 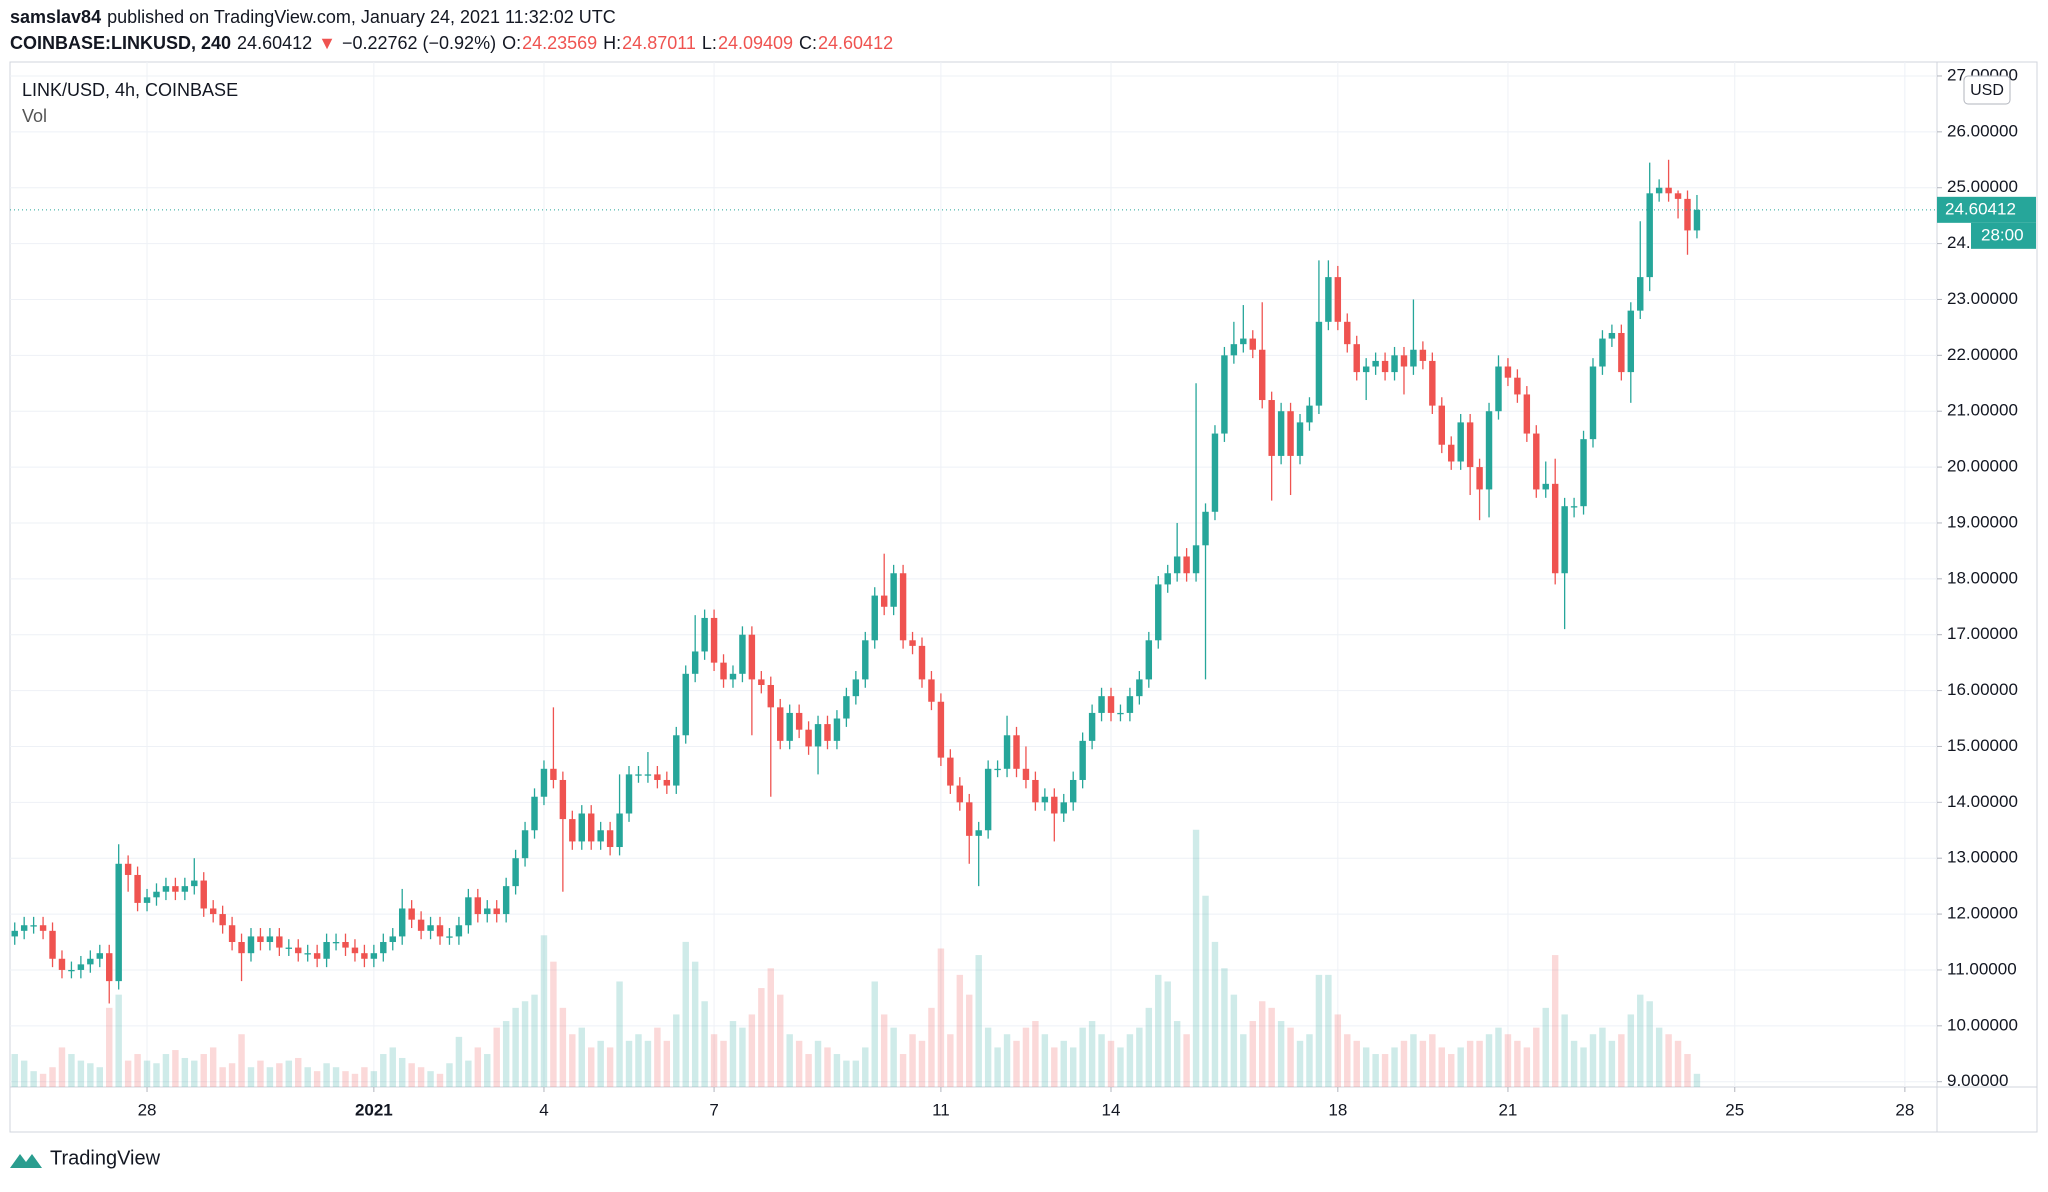 What do you see at coordinates (419, 43) in the screenshot?
I see `change: −0.22762 (−0.92%)` at bounding box center [419, 43].